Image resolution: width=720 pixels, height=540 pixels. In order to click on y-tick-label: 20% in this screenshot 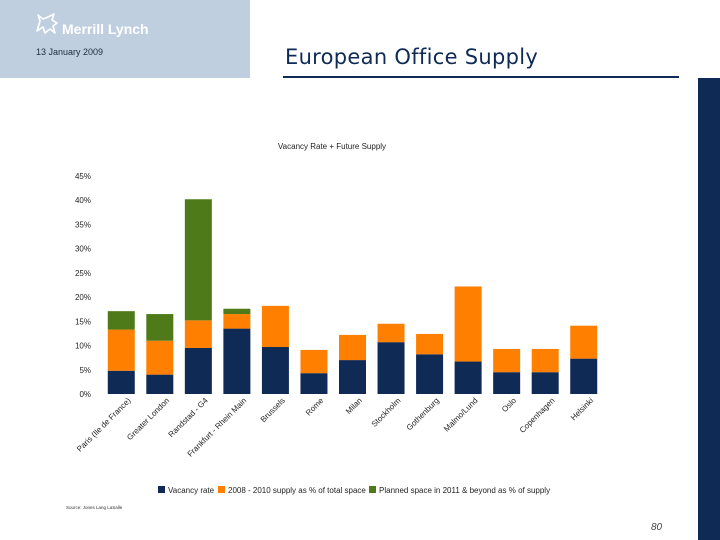, I will do `click(83, 297)`.